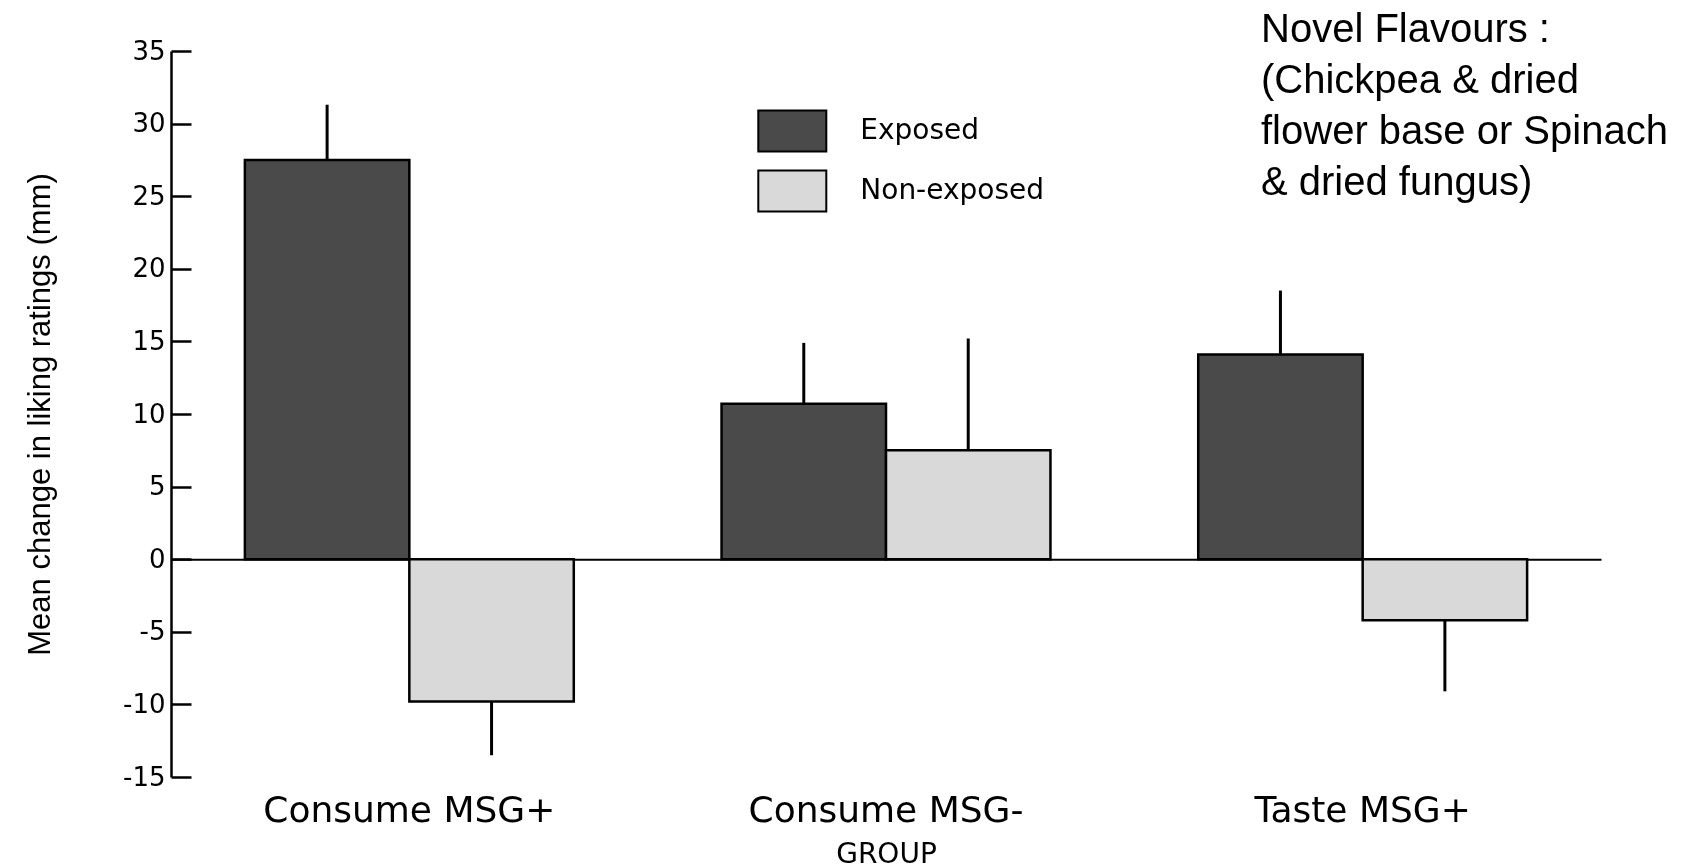 The height and width of the screenshot is (864, 1688). Describe the element at coordinates (157, 486) in the screenshot. I see `y-tick-label: 5` at that location.